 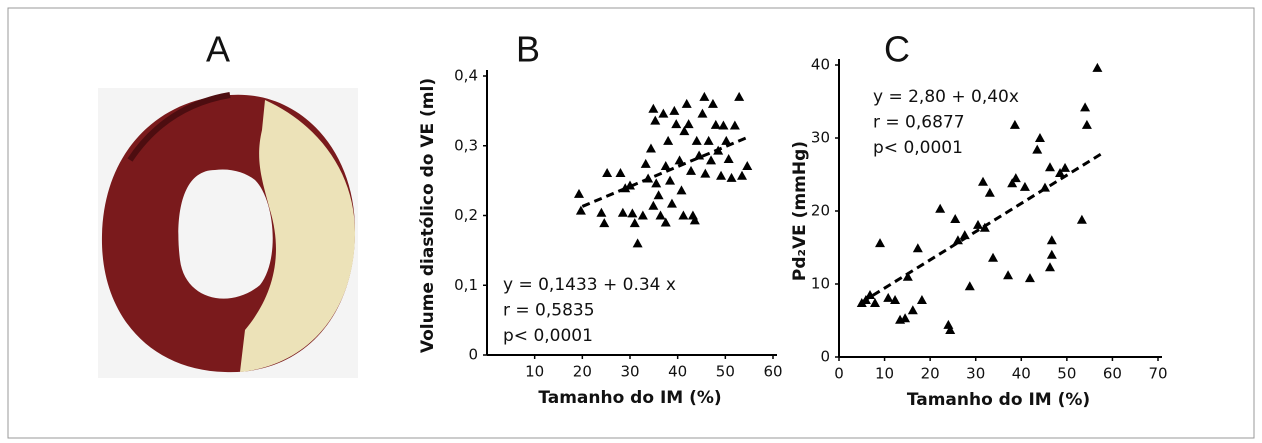 I want to click on x-tick-label: 30, so click(x=629, y=372).